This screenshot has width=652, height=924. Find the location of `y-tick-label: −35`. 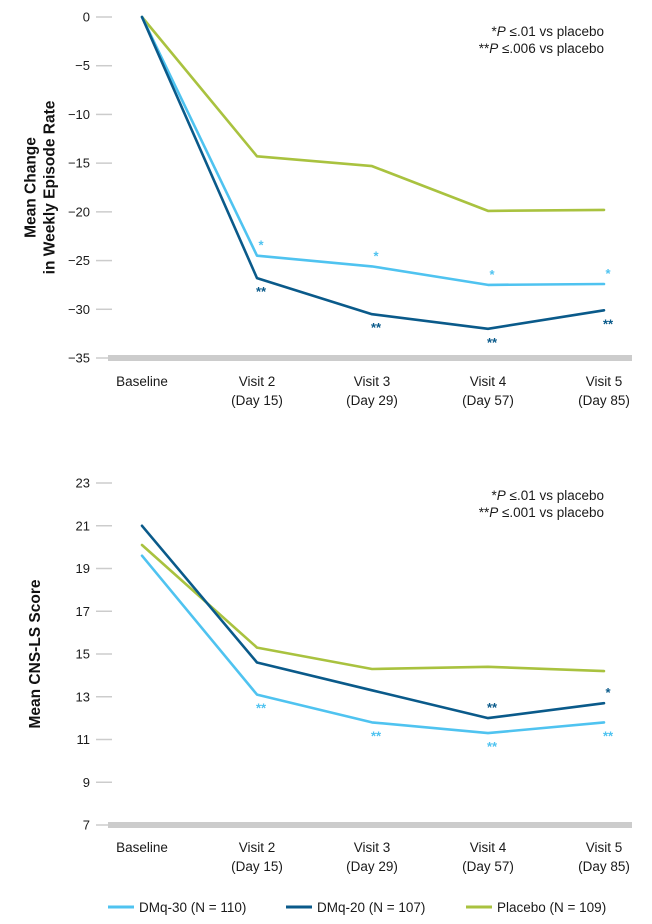

y-tick-label: −35 is located at coordinates (79, 358).